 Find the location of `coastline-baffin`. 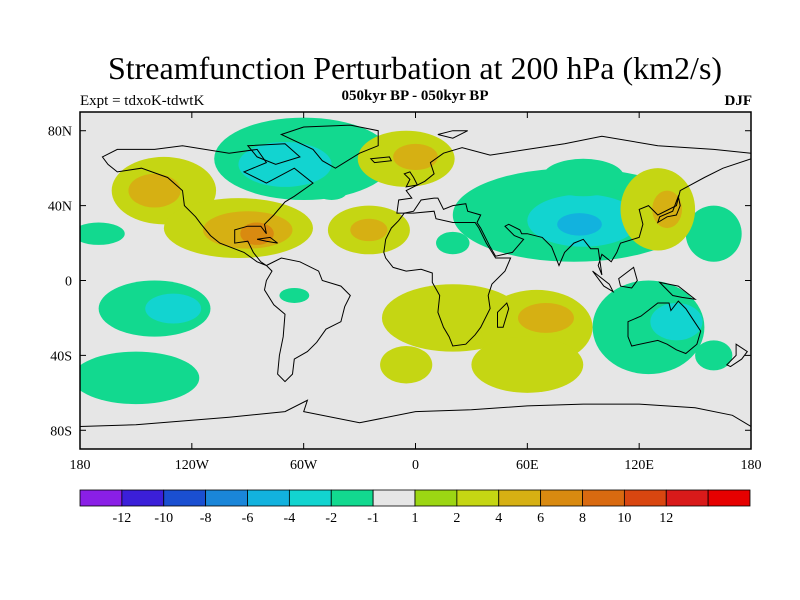

coastline-baffin is located at coordinates (273, 154).